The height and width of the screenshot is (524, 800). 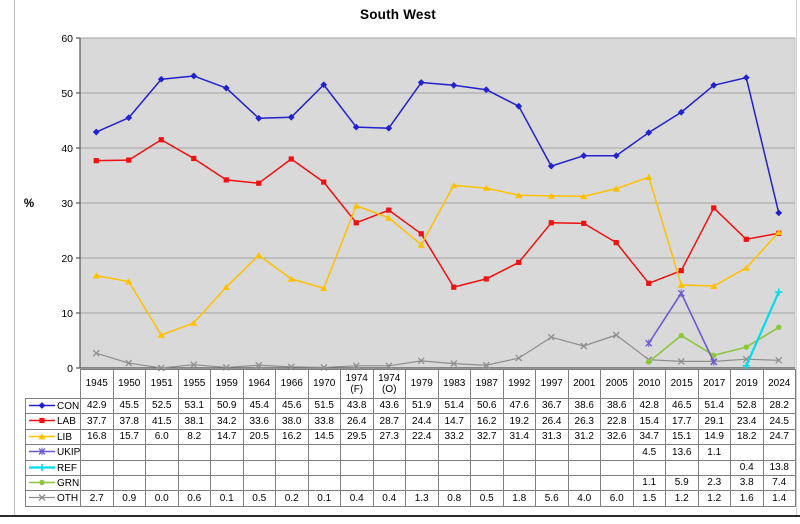 I want to click on value-cell: 42.9, so click(x=97, y=406).